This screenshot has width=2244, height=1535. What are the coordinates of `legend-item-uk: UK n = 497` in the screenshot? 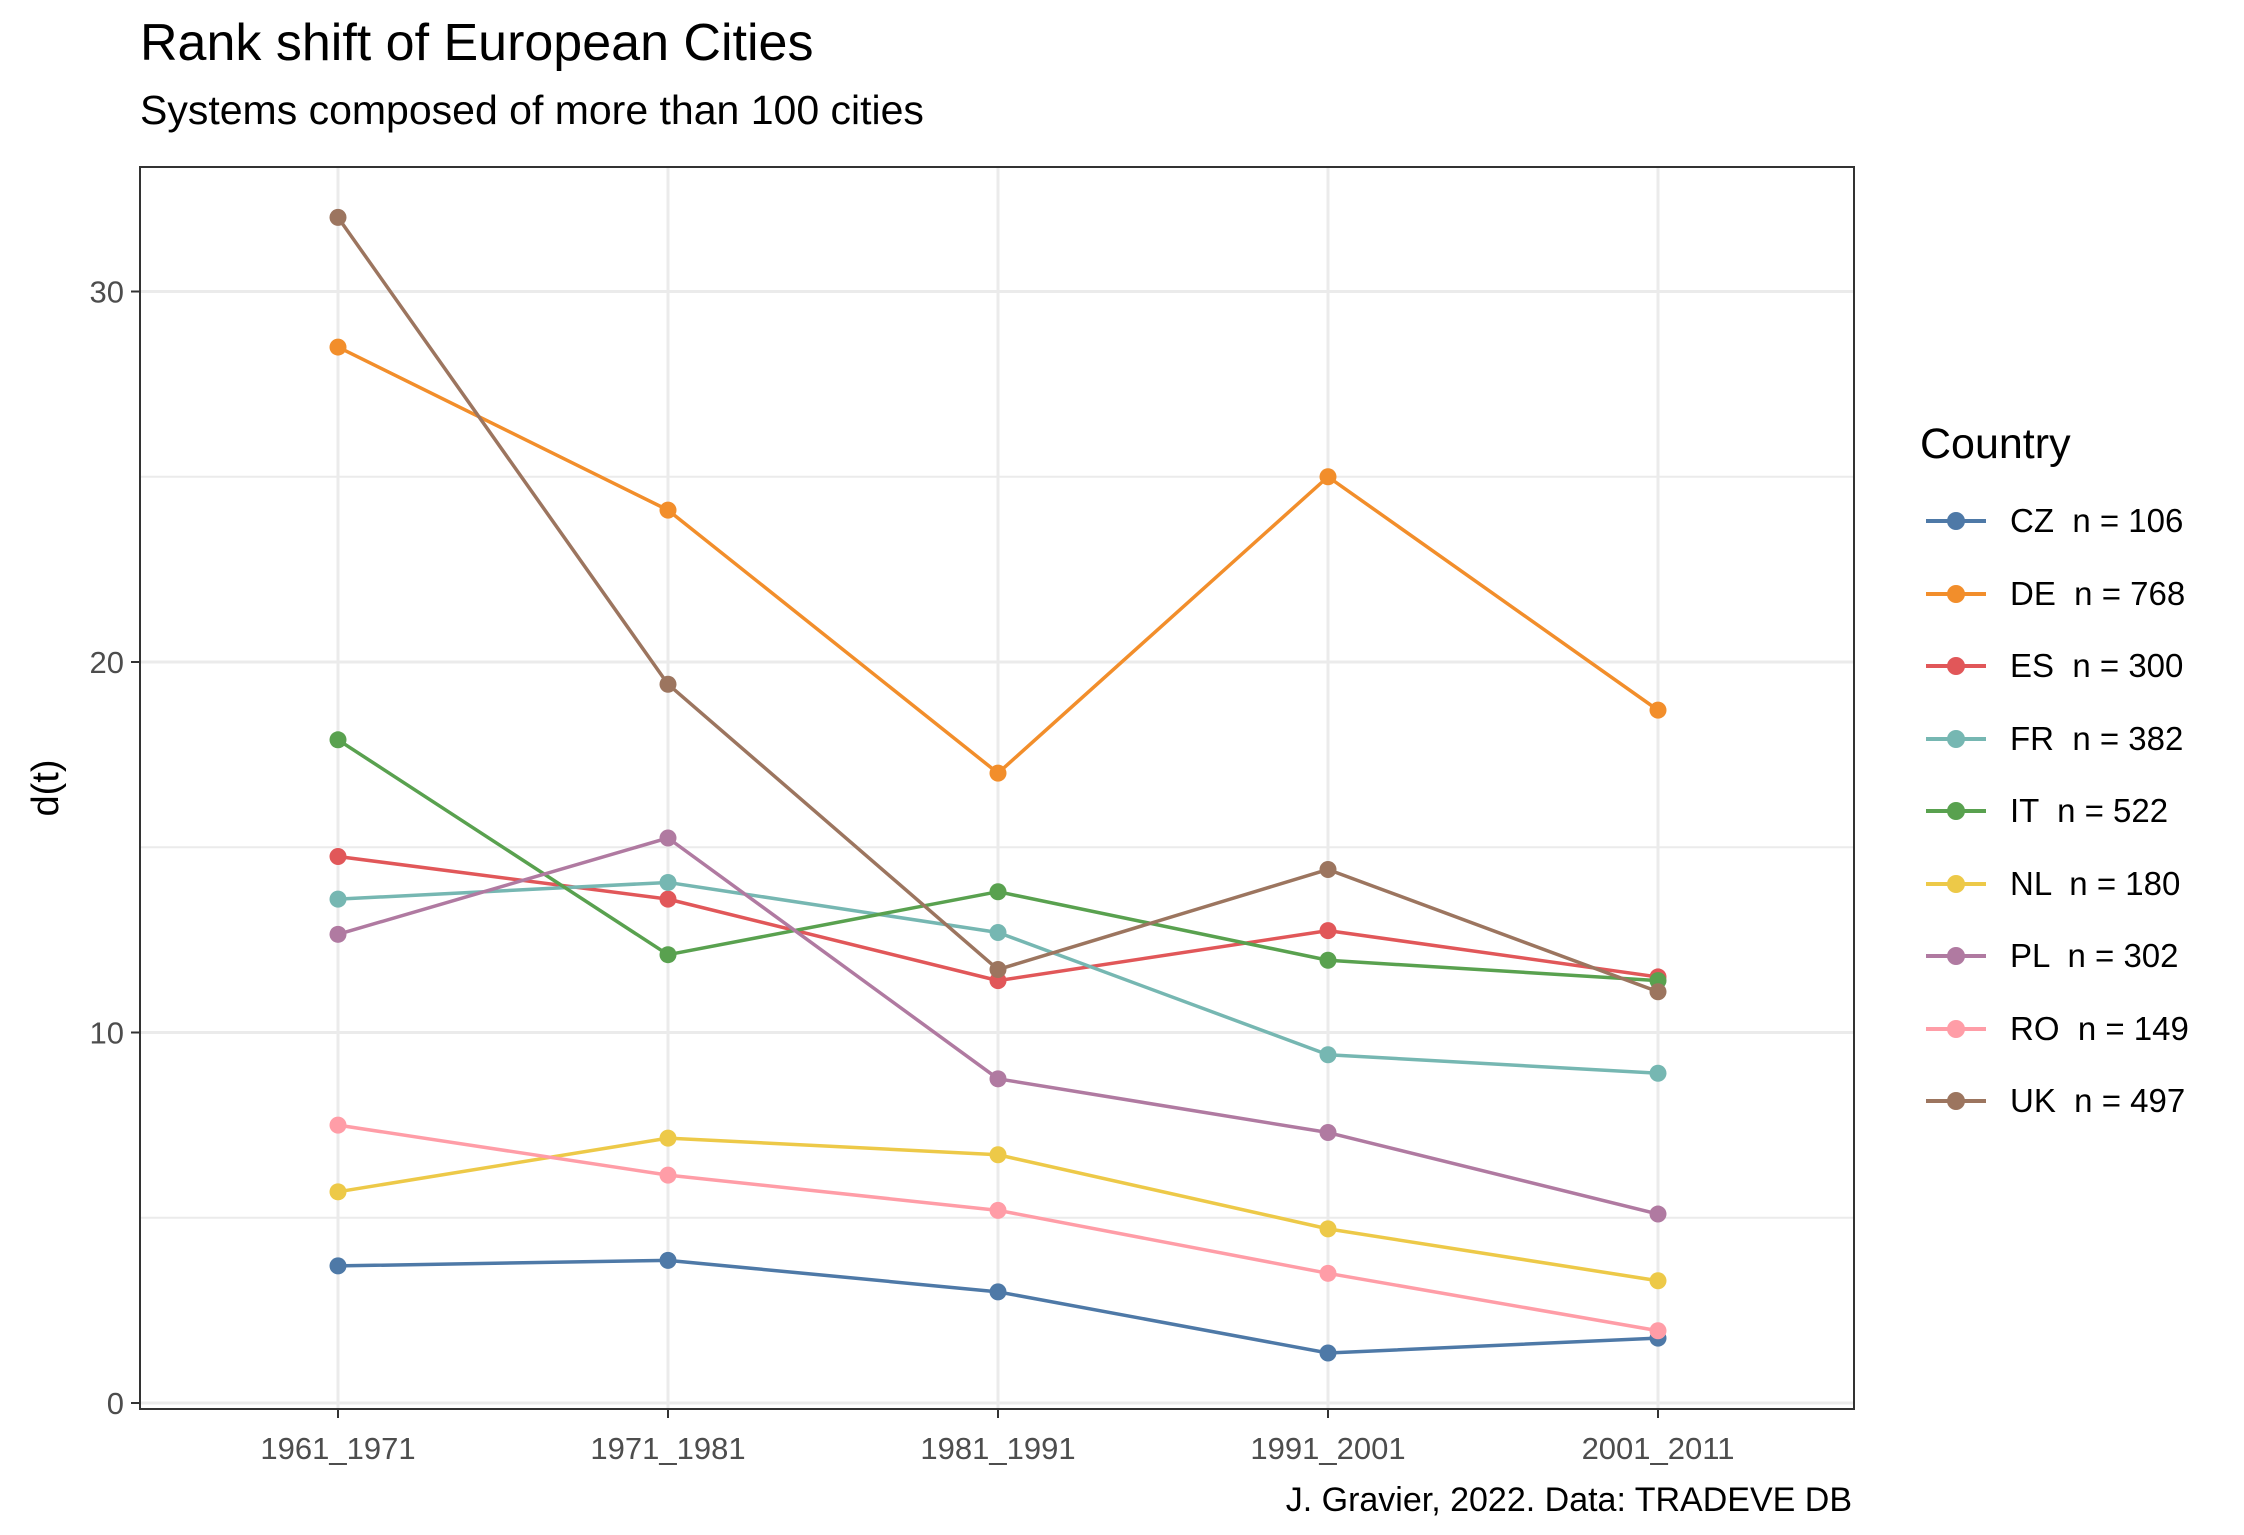 It's located at (2054, 1101).